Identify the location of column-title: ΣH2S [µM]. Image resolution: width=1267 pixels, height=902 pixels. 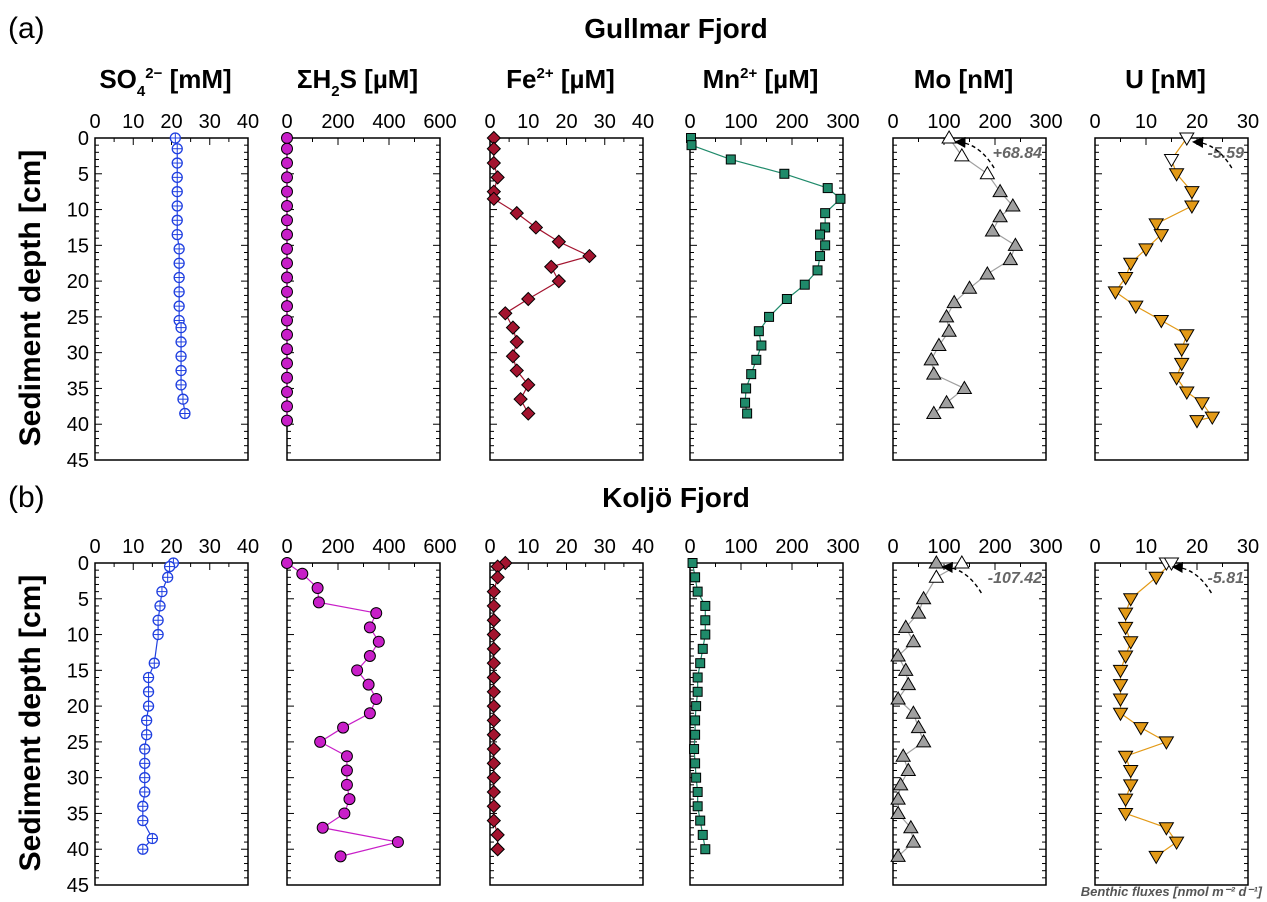
(357, 82).